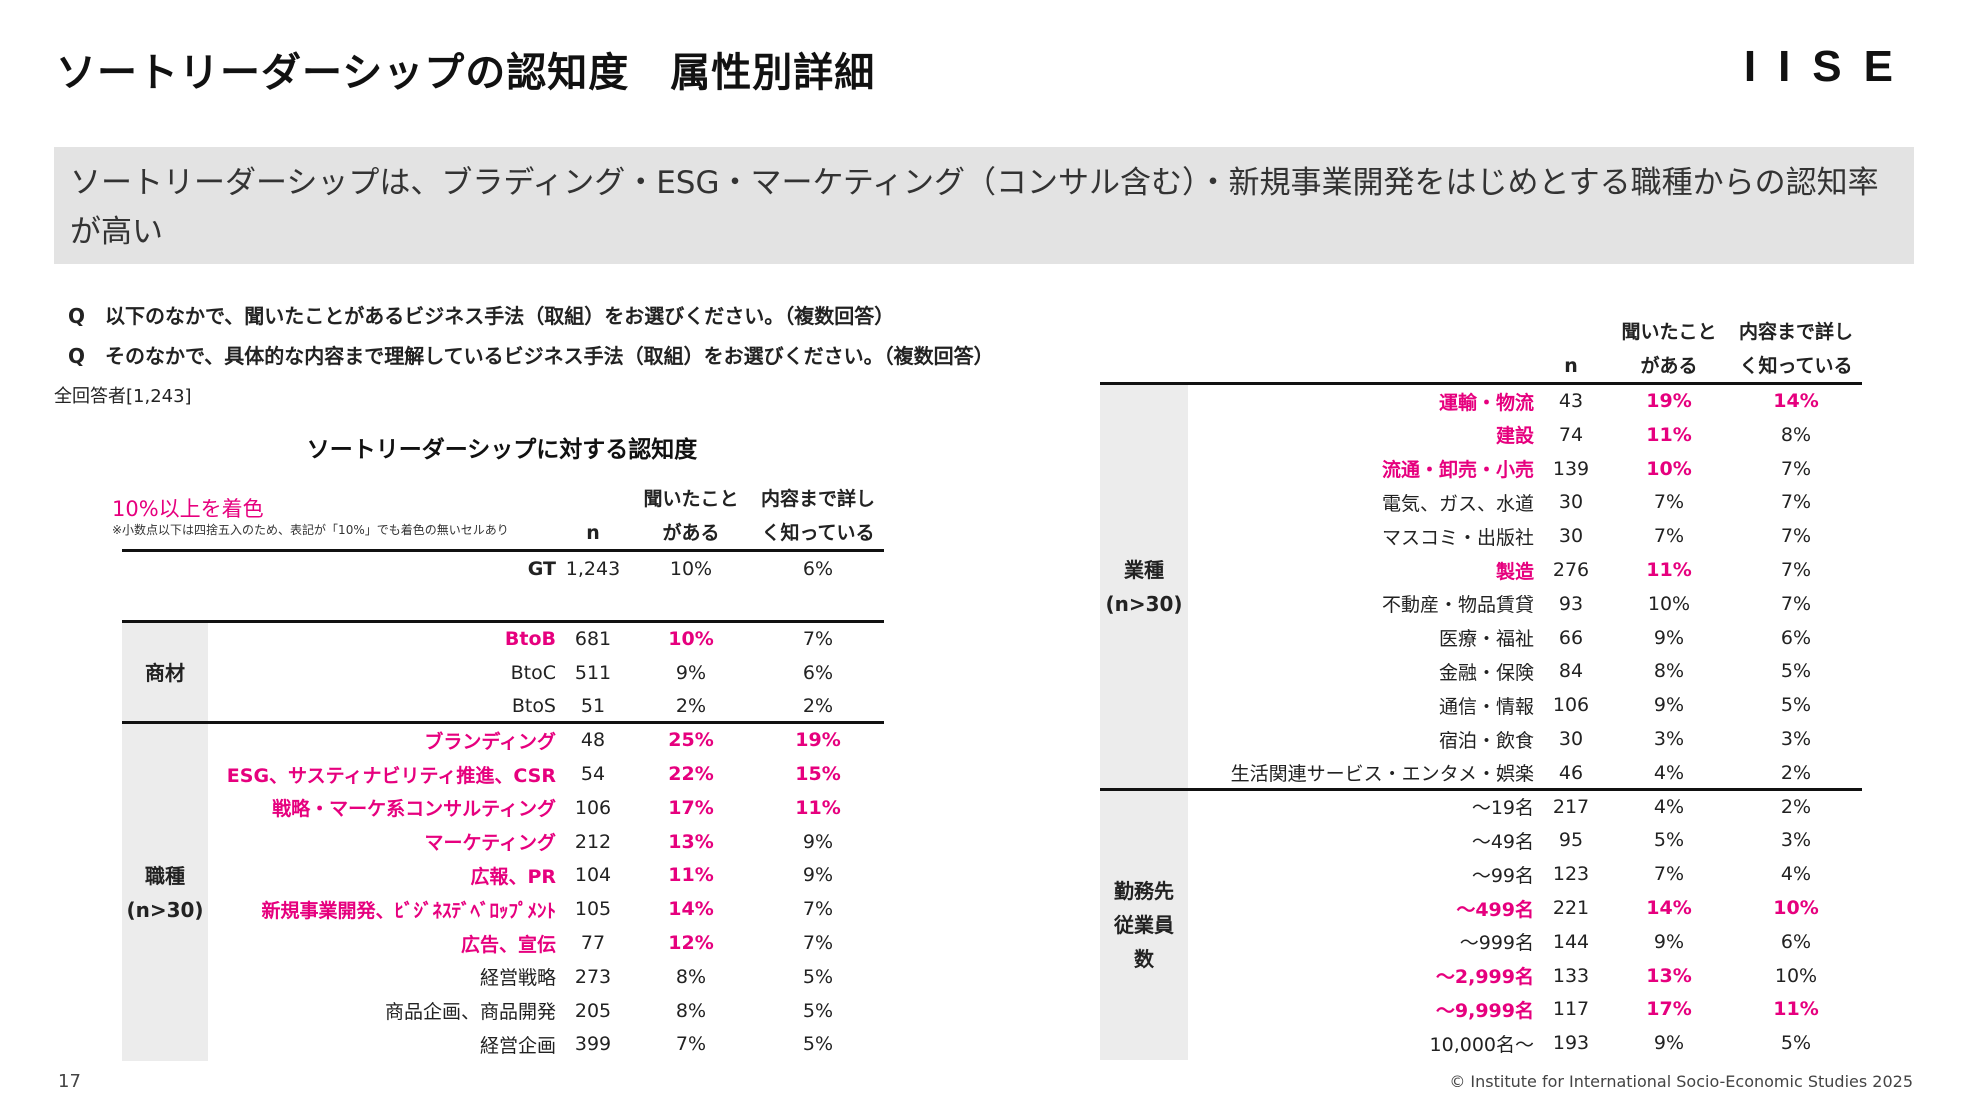 Image resolution: width=1969 pixels, height=1107 pixels. Describe the element at coordinates (1481, 942) in the screenshot. I see `table-row: ～999名 144 9% 6%` at that location.